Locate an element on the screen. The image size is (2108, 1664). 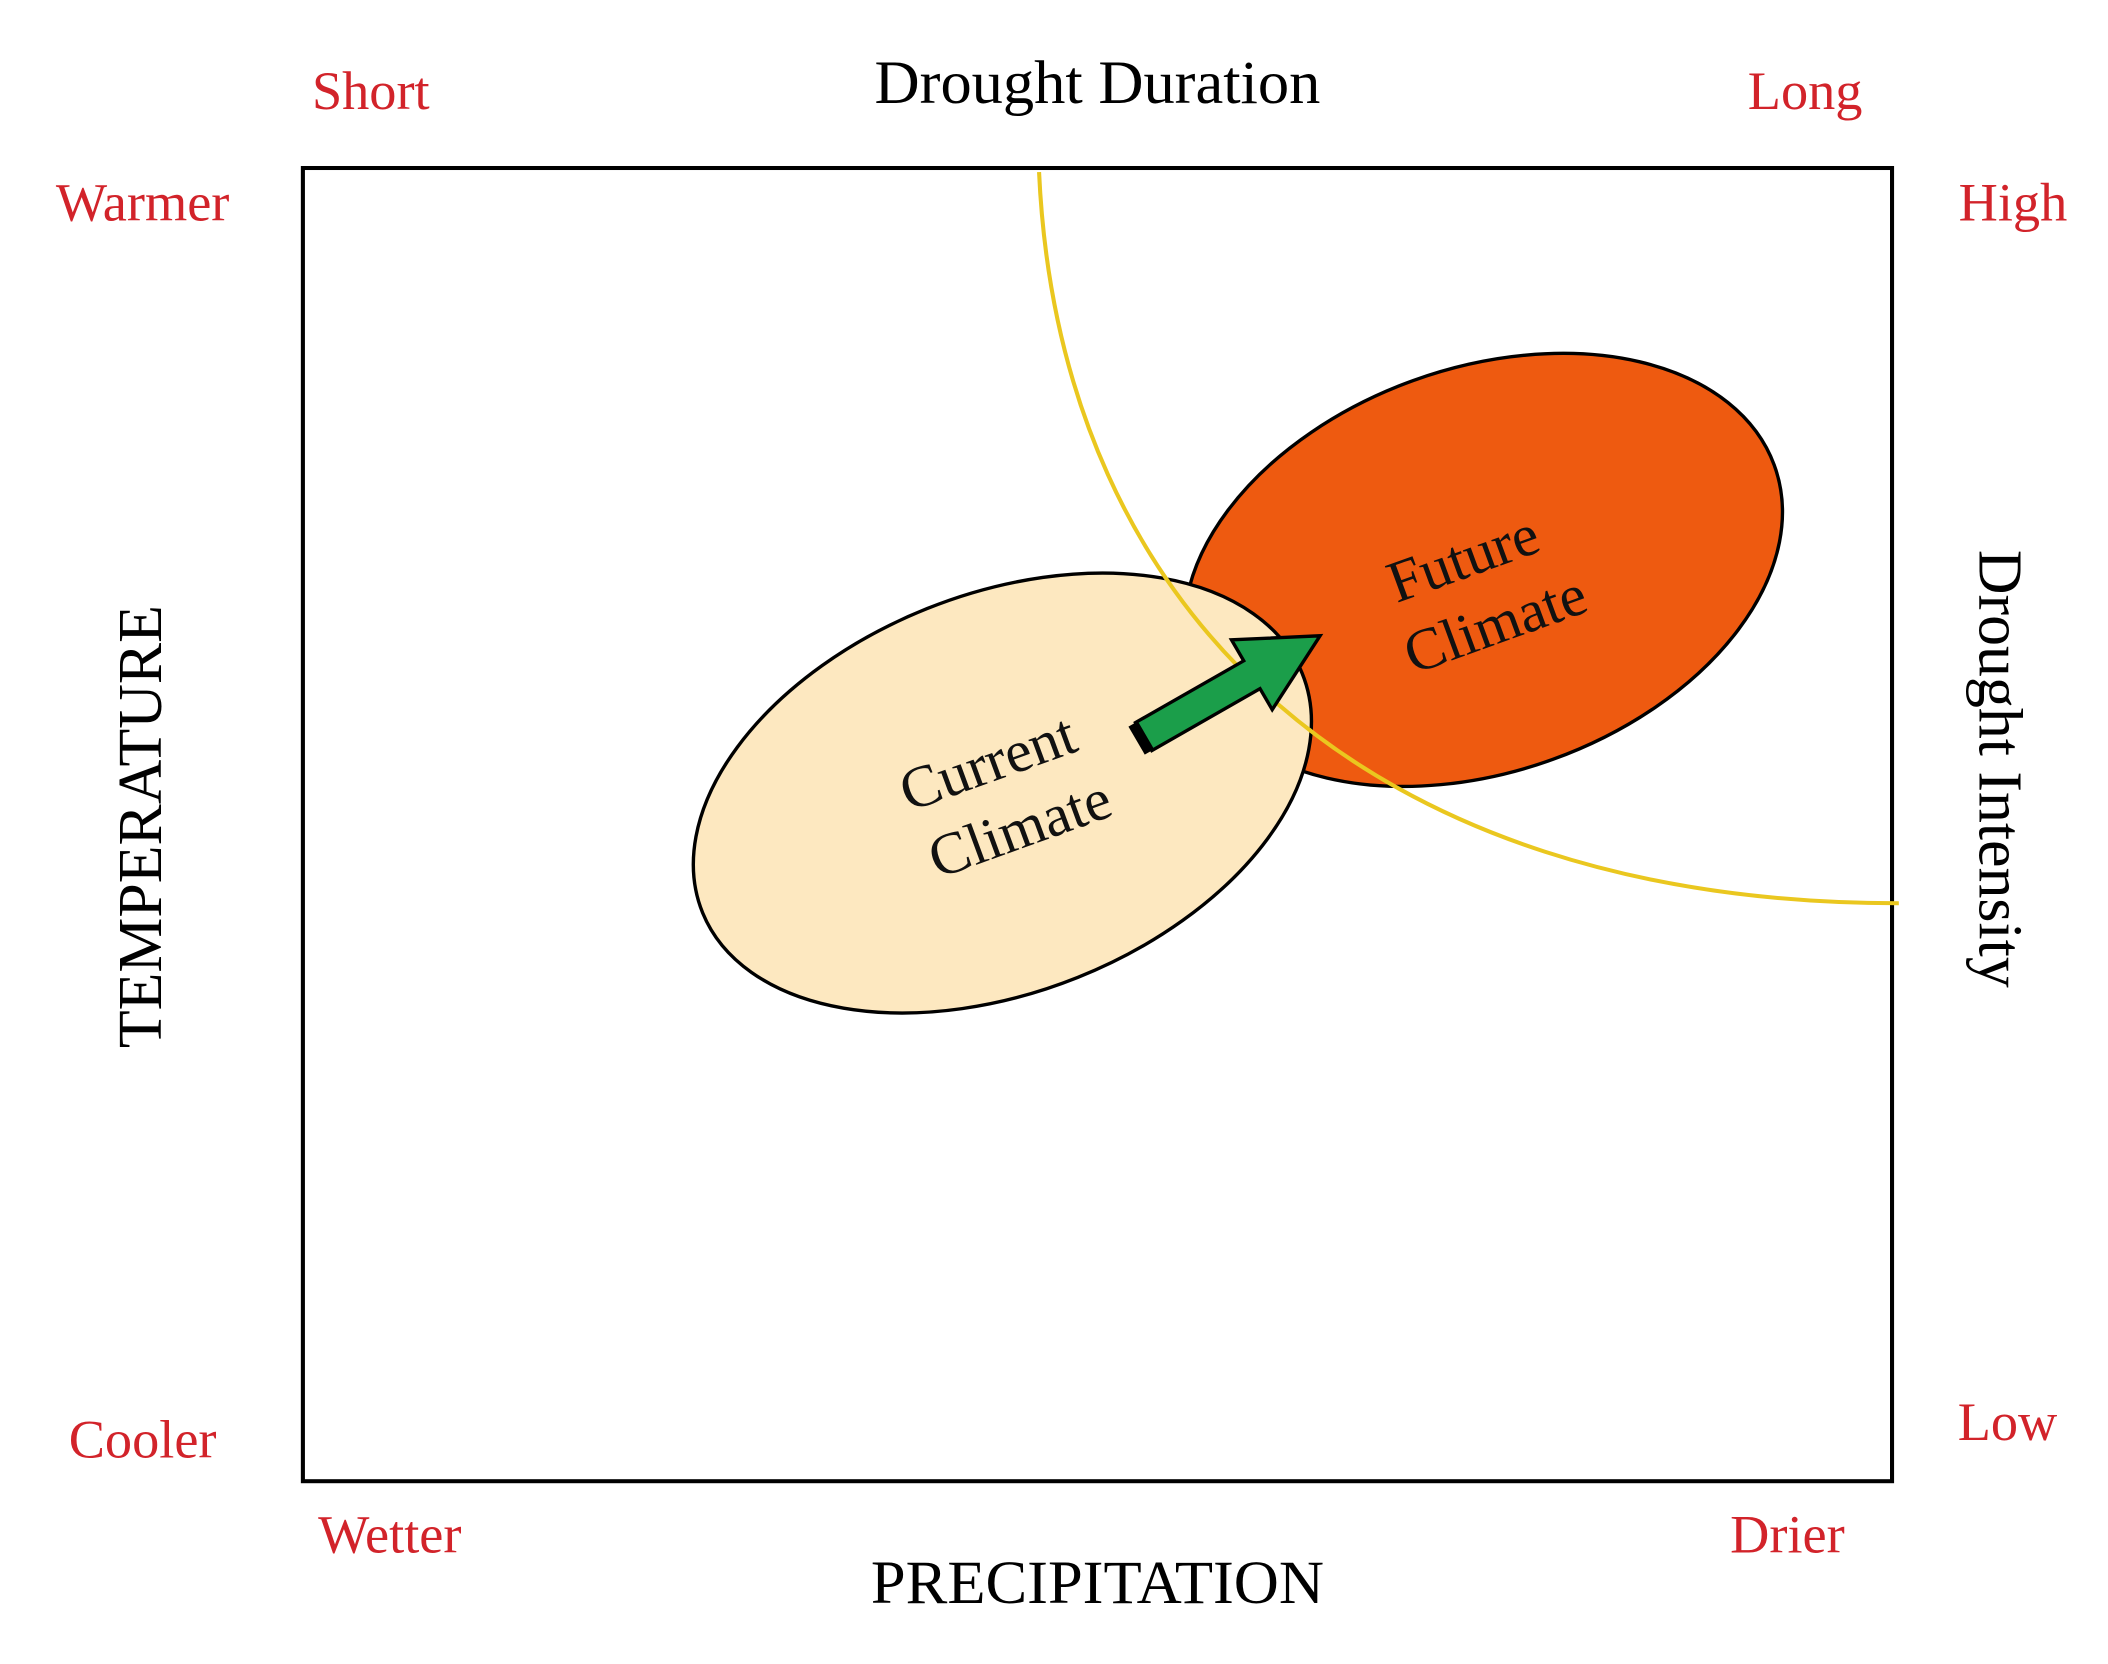
right-axis-title: Drought Intensity is located at coordinates (1999, 769).